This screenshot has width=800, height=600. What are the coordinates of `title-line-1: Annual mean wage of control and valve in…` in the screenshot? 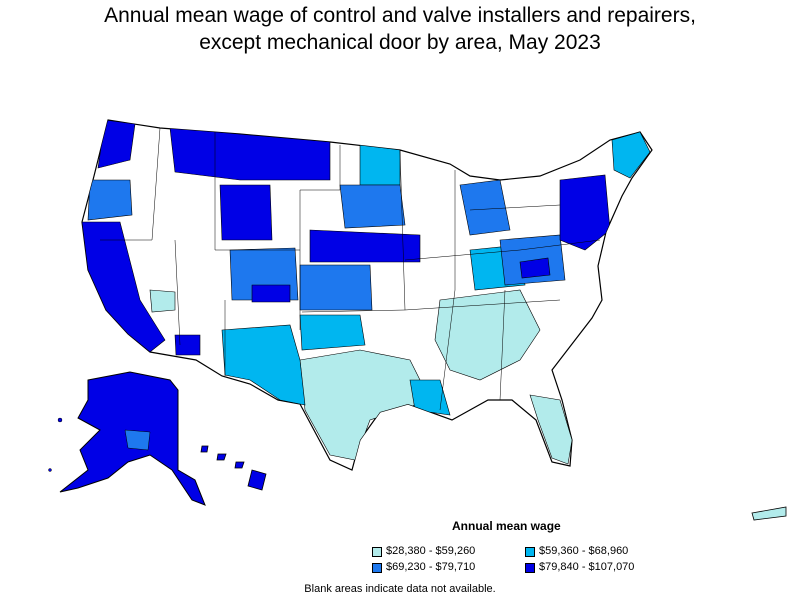 It's located at (400, 15).